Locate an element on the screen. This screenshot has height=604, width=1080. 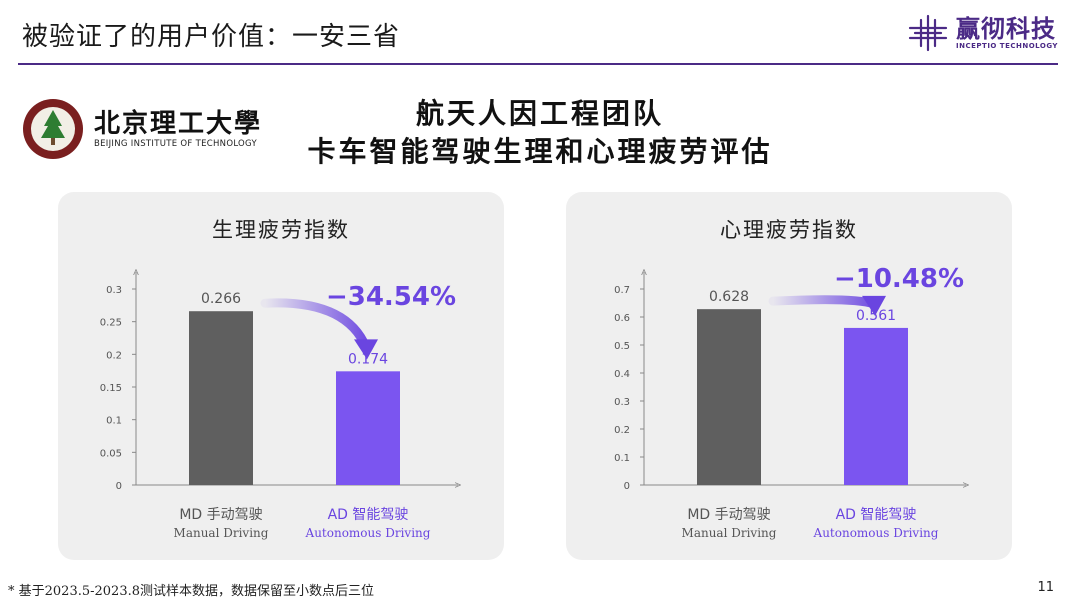
bar-value-label: 0.174 is located at coordinates (368, 359).